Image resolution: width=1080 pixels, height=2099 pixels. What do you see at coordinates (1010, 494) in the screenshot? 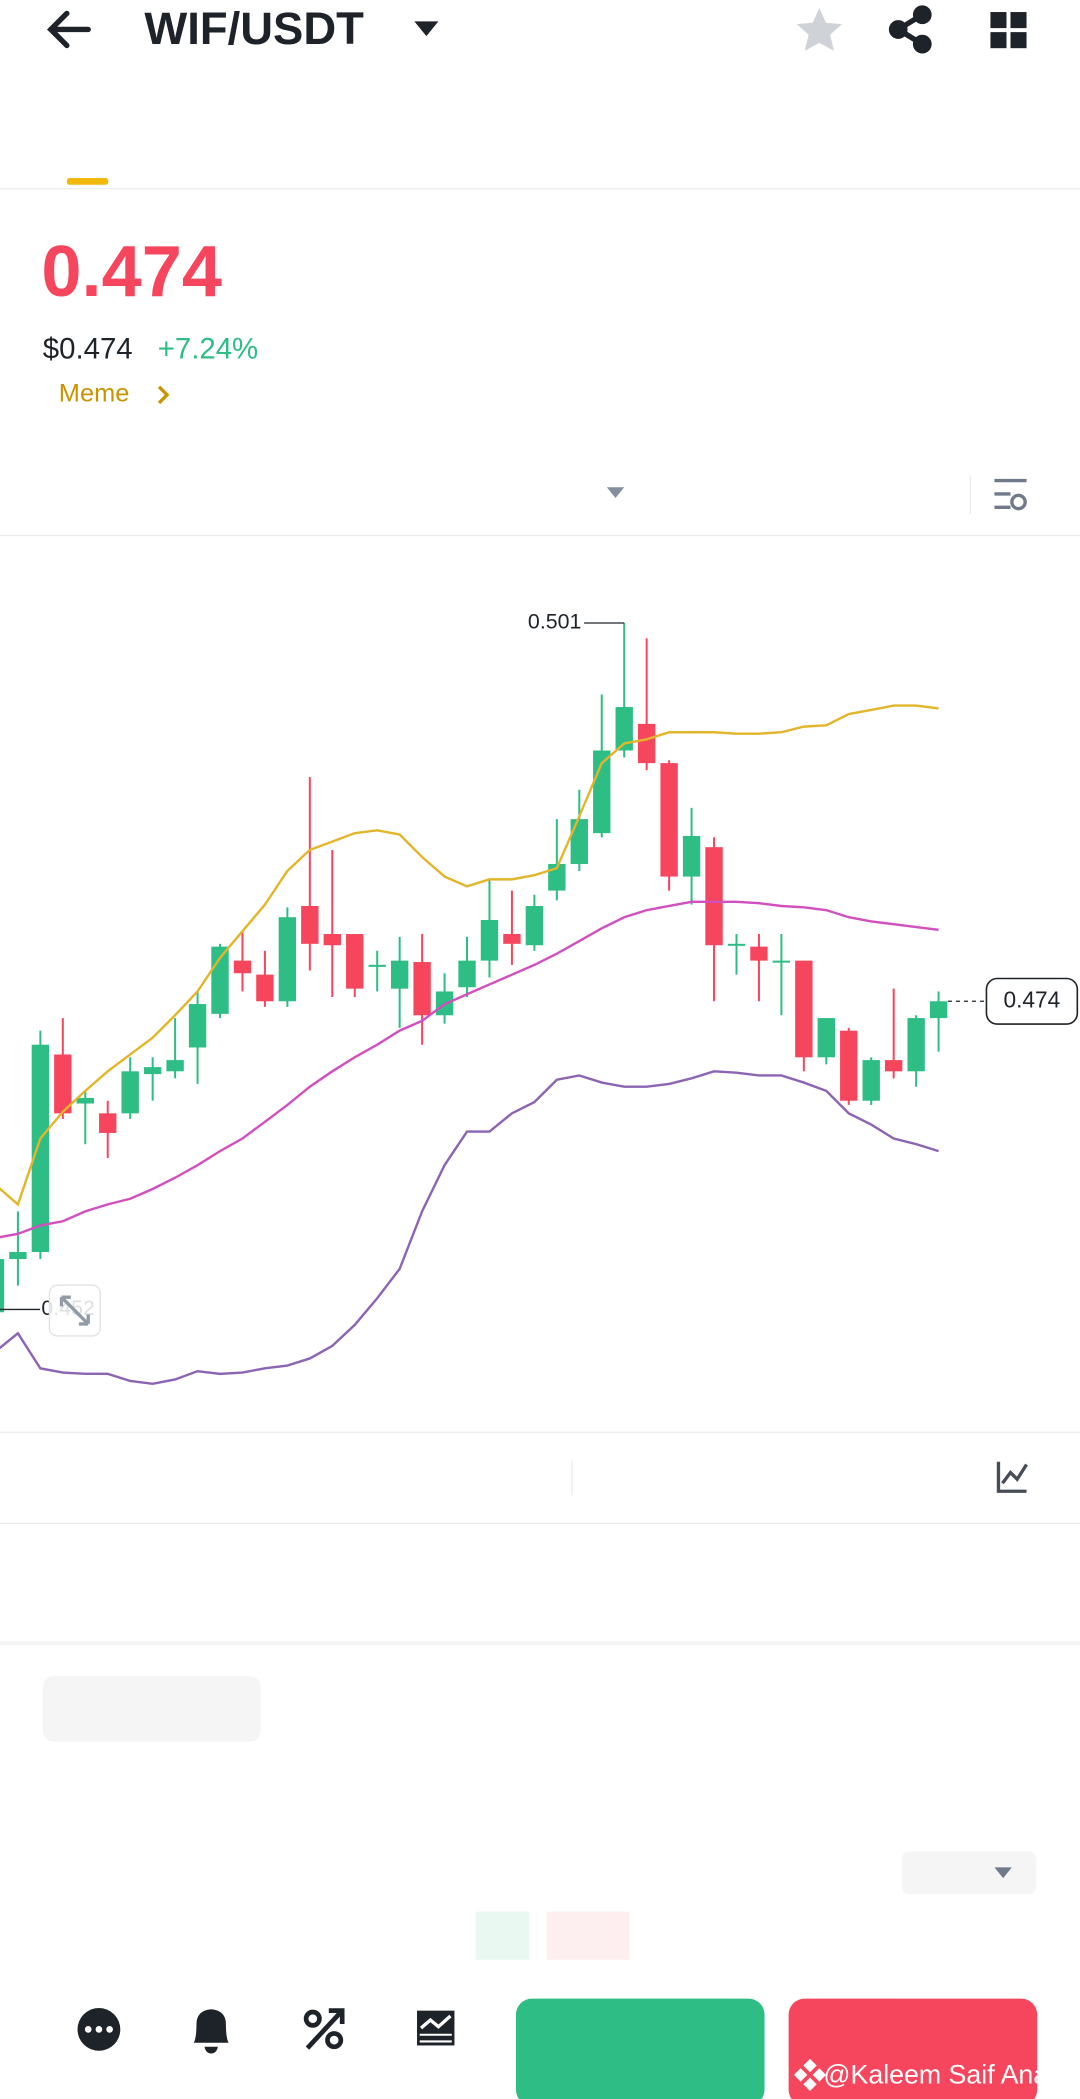
I see `settings-icon` at bounding box center [1010, 494].